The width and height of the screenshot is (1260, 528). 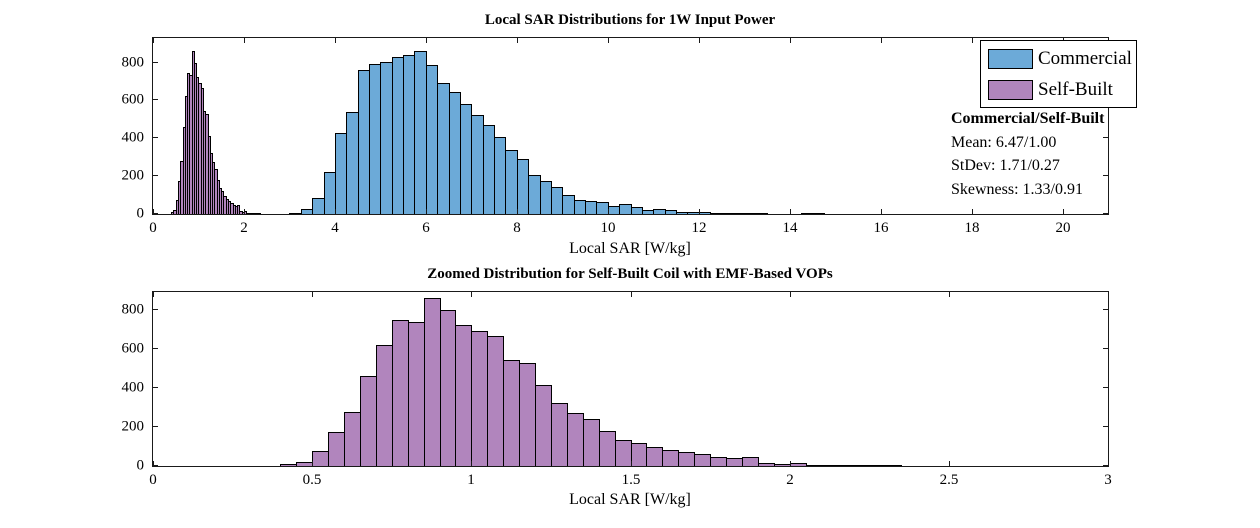 I want to click on y-tick-label: 0, so click(x=140, y=465).